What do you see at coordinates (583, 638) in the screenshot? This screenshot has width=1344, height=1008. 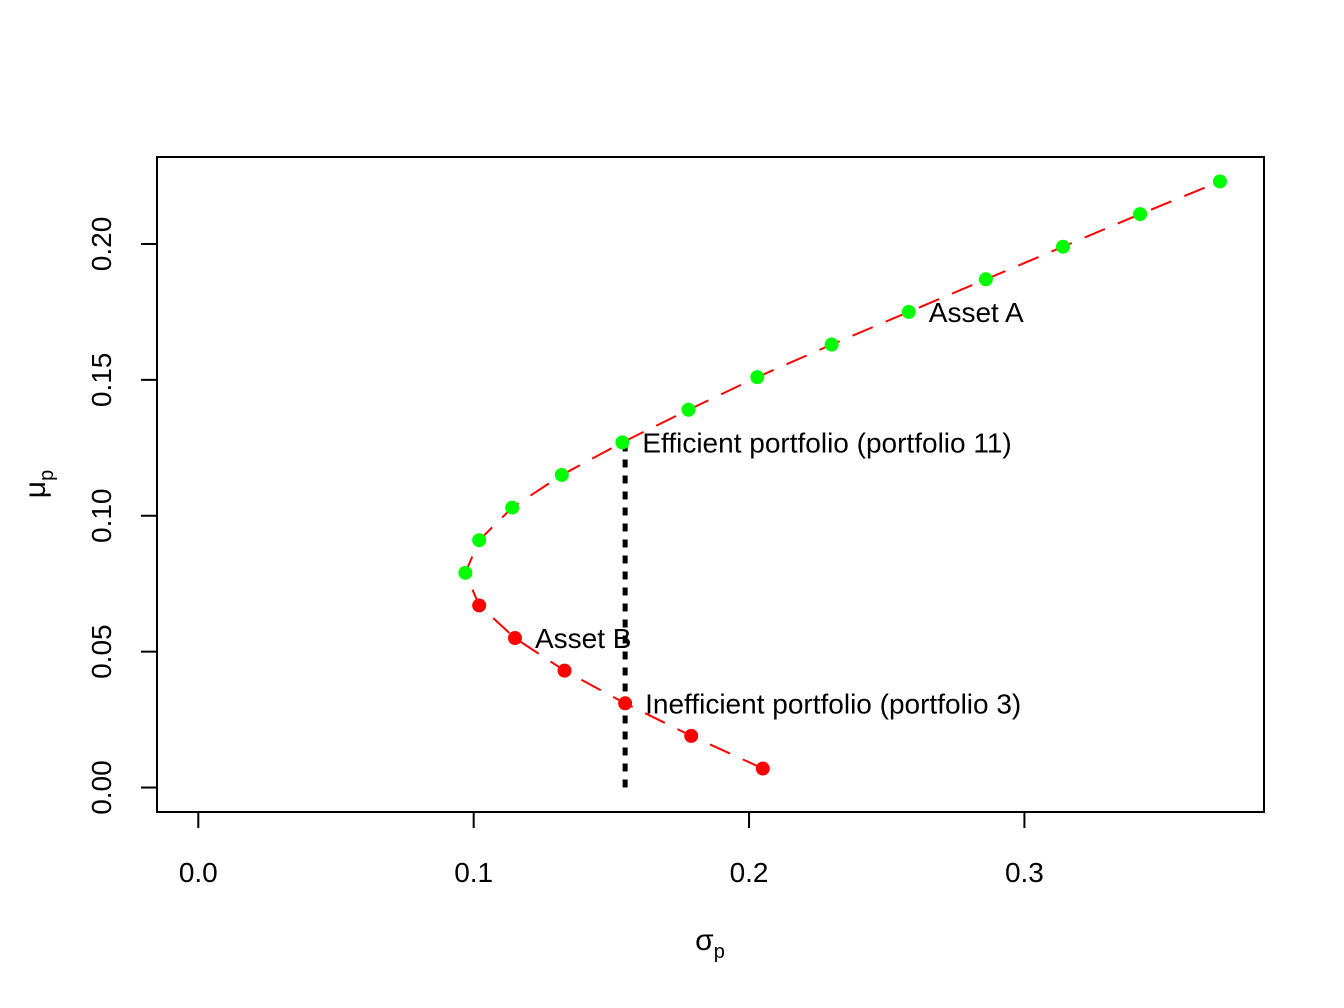 I see `annotation-label: Asset B` at bounding box center [583, 638].